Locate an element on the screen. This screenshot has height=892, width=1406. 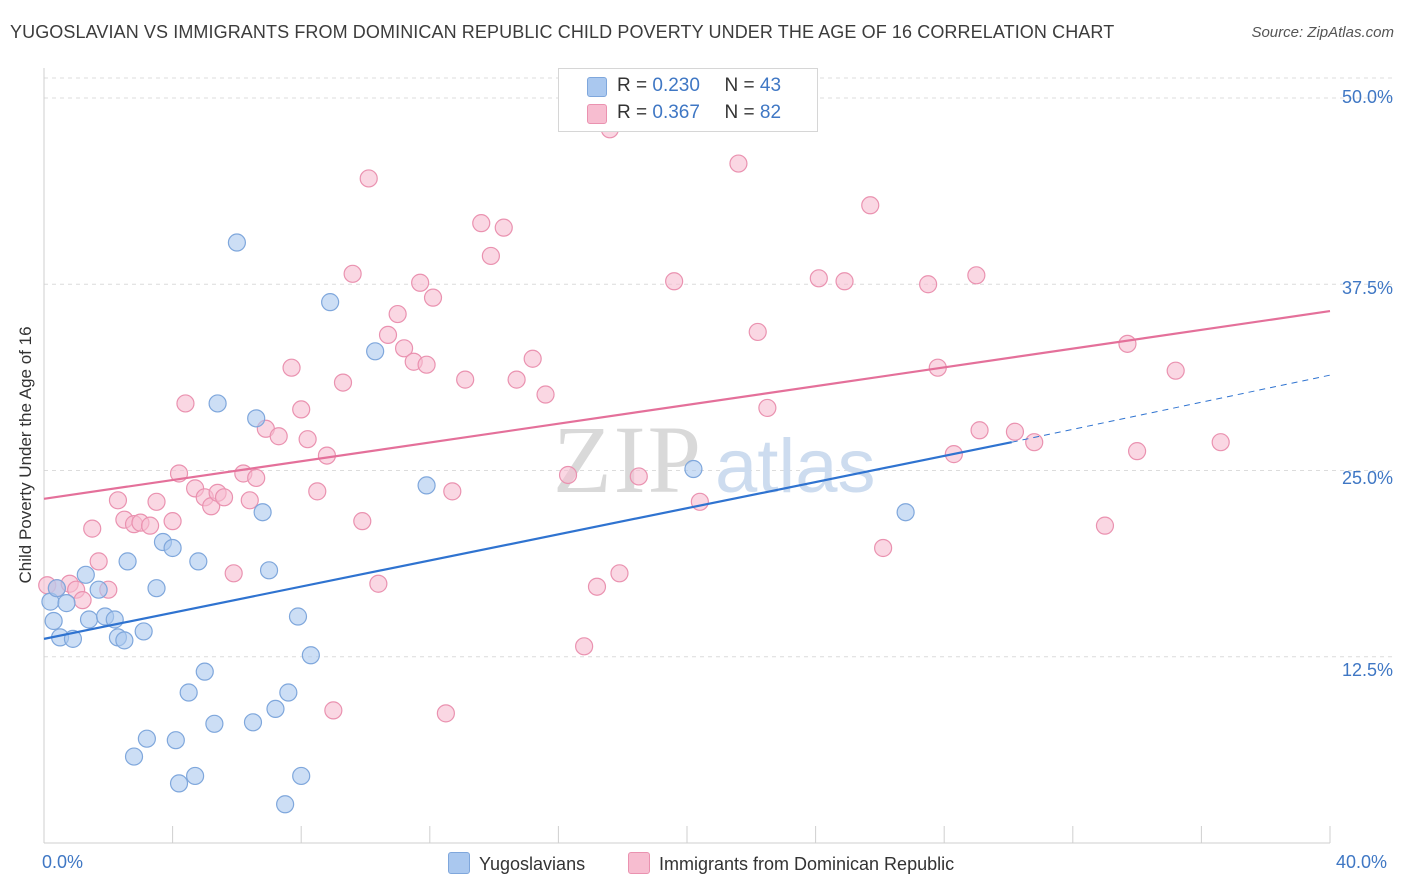
y-axis-label: Child Poverty Under the Age of 16 is located at coordinates (25, 455).